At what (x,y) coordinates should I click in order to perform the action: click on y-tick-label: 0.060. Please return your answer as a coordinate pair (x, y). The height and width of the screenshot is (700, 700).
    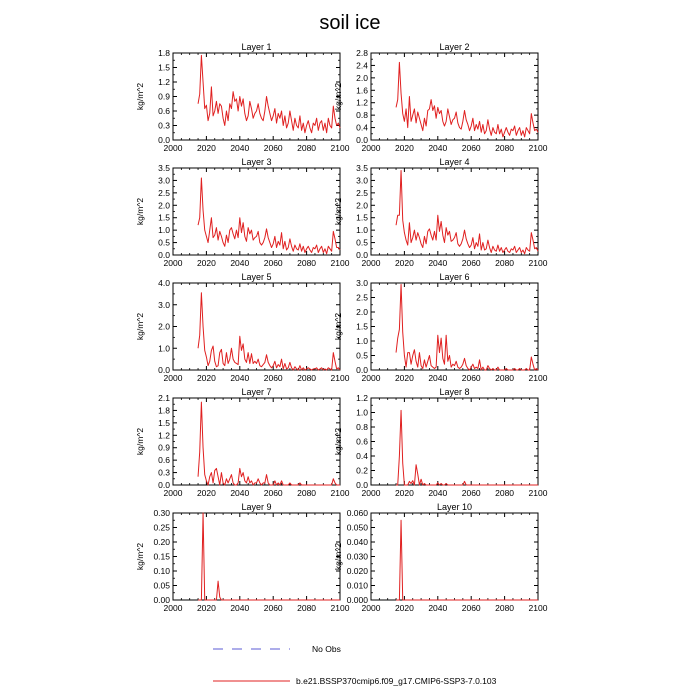
    Looking at the image, I should click on (358, 513).